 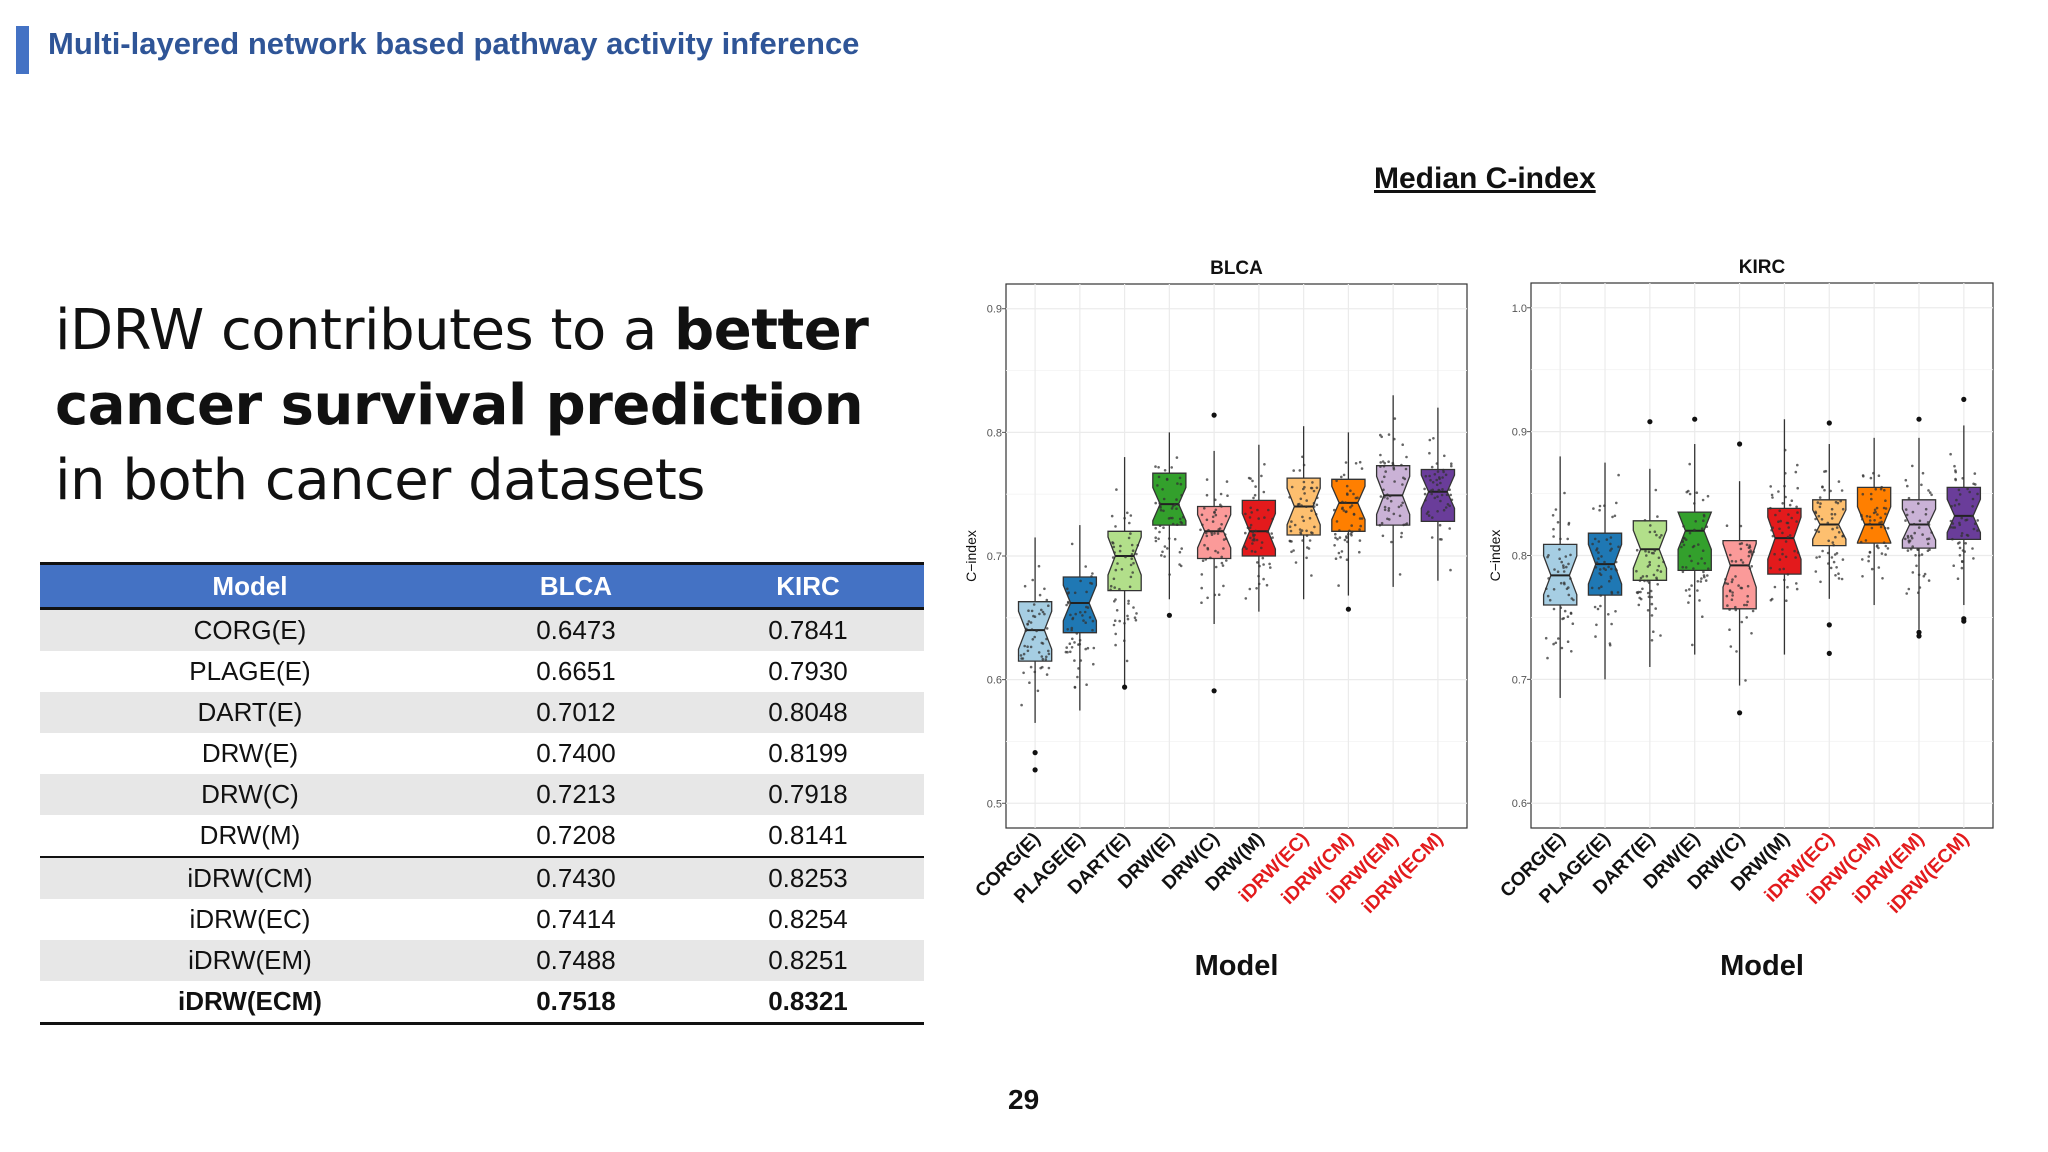 I want to click on box-drwm, so click(x=1259, y=528).